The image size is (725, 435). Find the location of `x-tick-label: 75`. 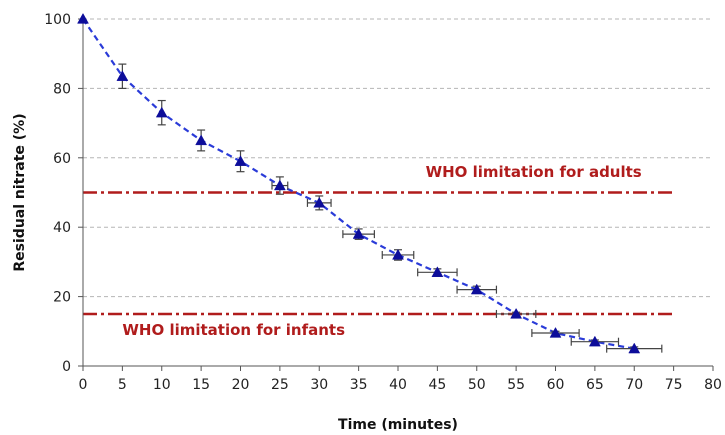

x-tick-label: 75 is located at coordinates (674, 385).